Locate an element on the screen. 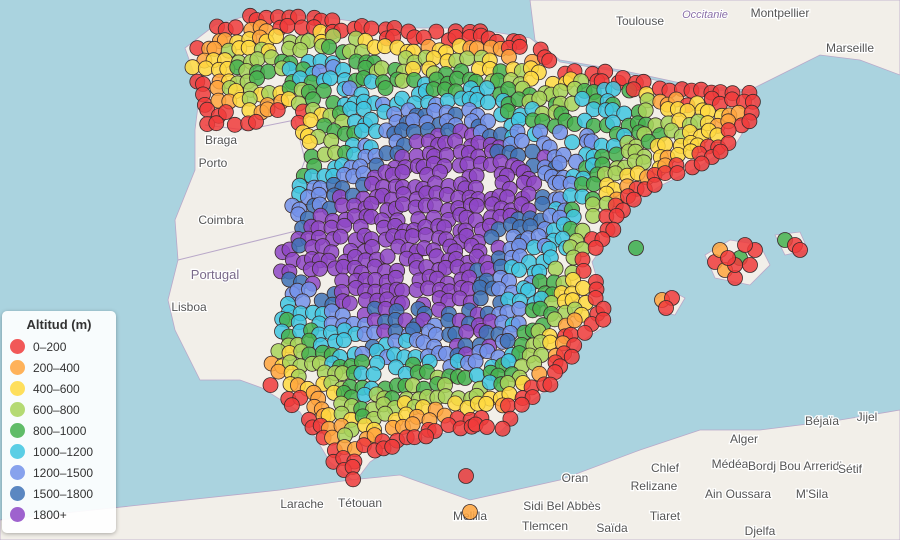 The image size is (900, 540). place-label: Toulouse is located at coordinates (640, 21).